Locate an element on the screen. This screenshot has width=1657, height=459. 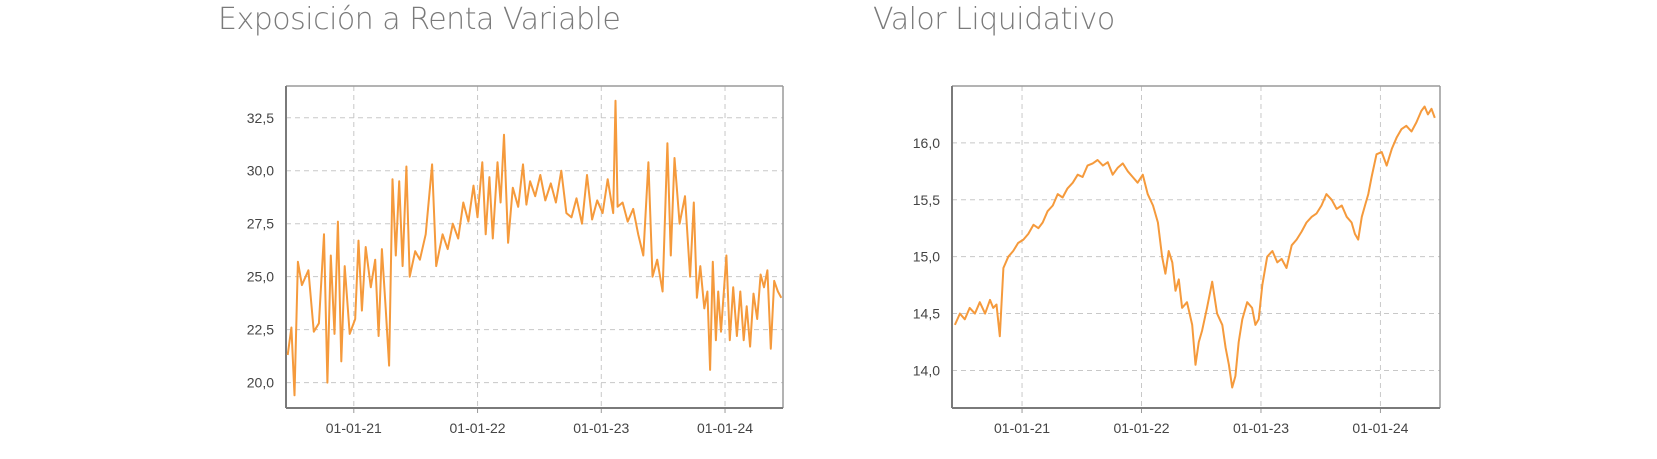
y-tick-label: 22,5 is located at coordinates (260, 330).